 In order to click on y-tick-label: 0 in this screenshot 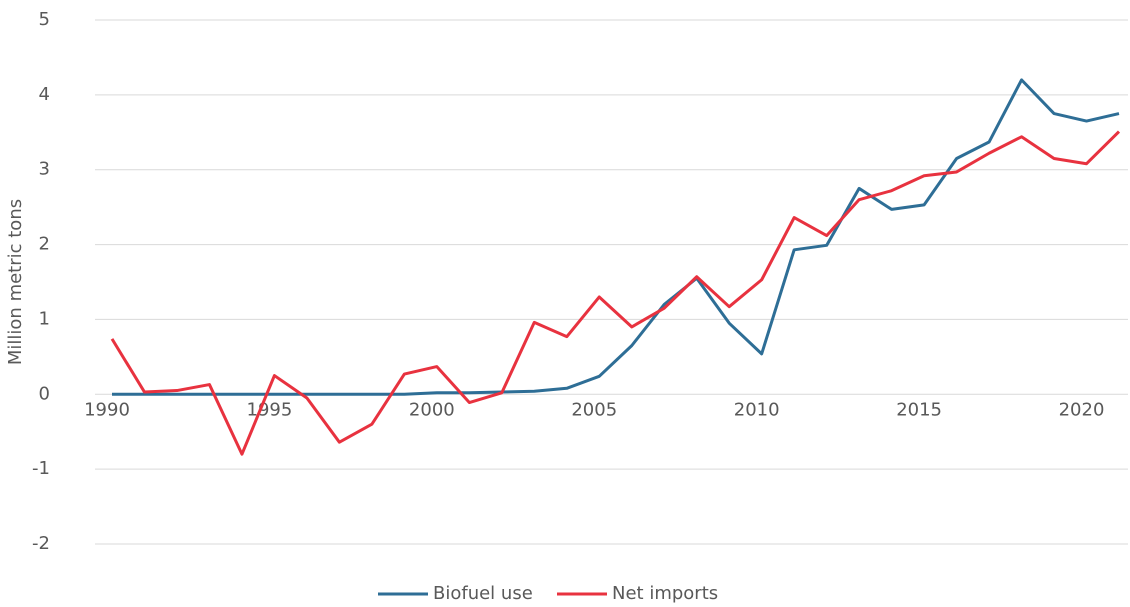, I will do `click(44, 393)`.